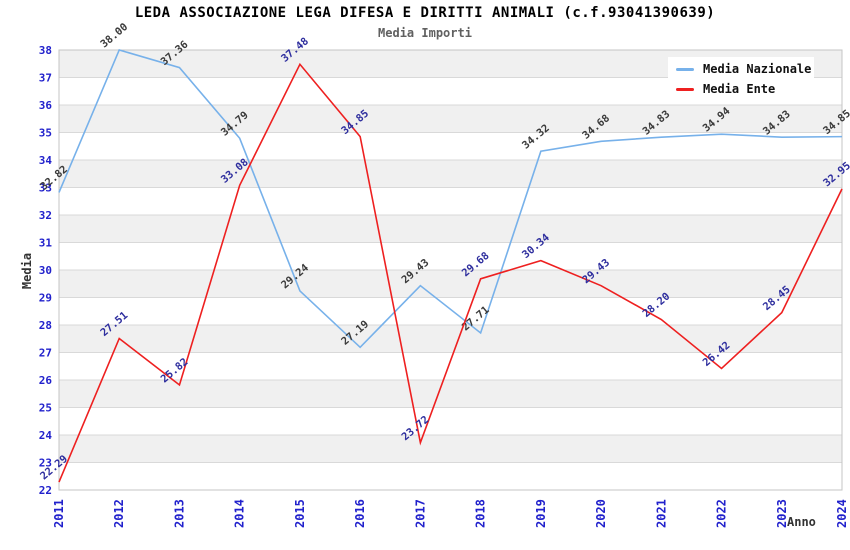  What do you see at coordinates (59, 513) in the screenshot?
I see `x-tick-label: 2011` at bounding box center [59, 513].